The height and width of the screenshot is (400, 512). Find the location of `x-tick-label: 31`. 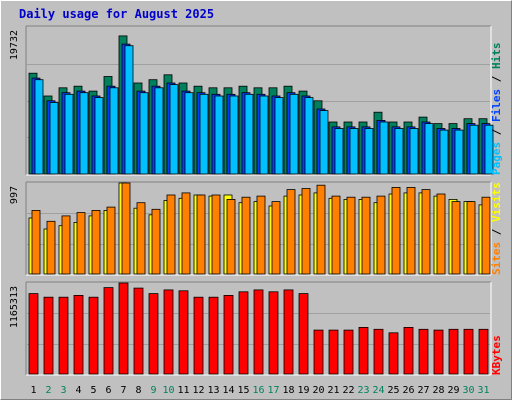

x-tick-label: 31 is located at coordinates (483, 390).